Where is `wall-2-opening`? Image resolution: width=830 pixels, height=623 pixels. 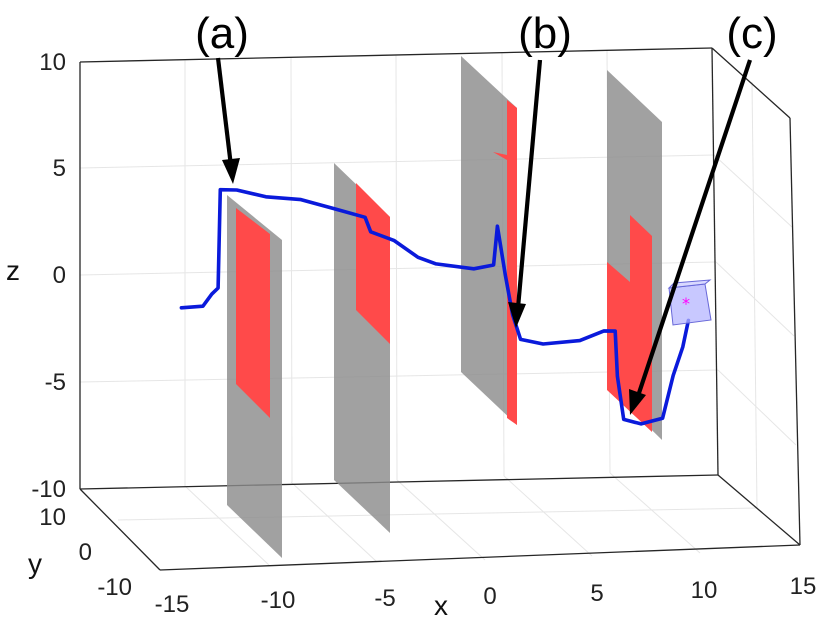
wall-2-opening is located at coordinates (373, 263).